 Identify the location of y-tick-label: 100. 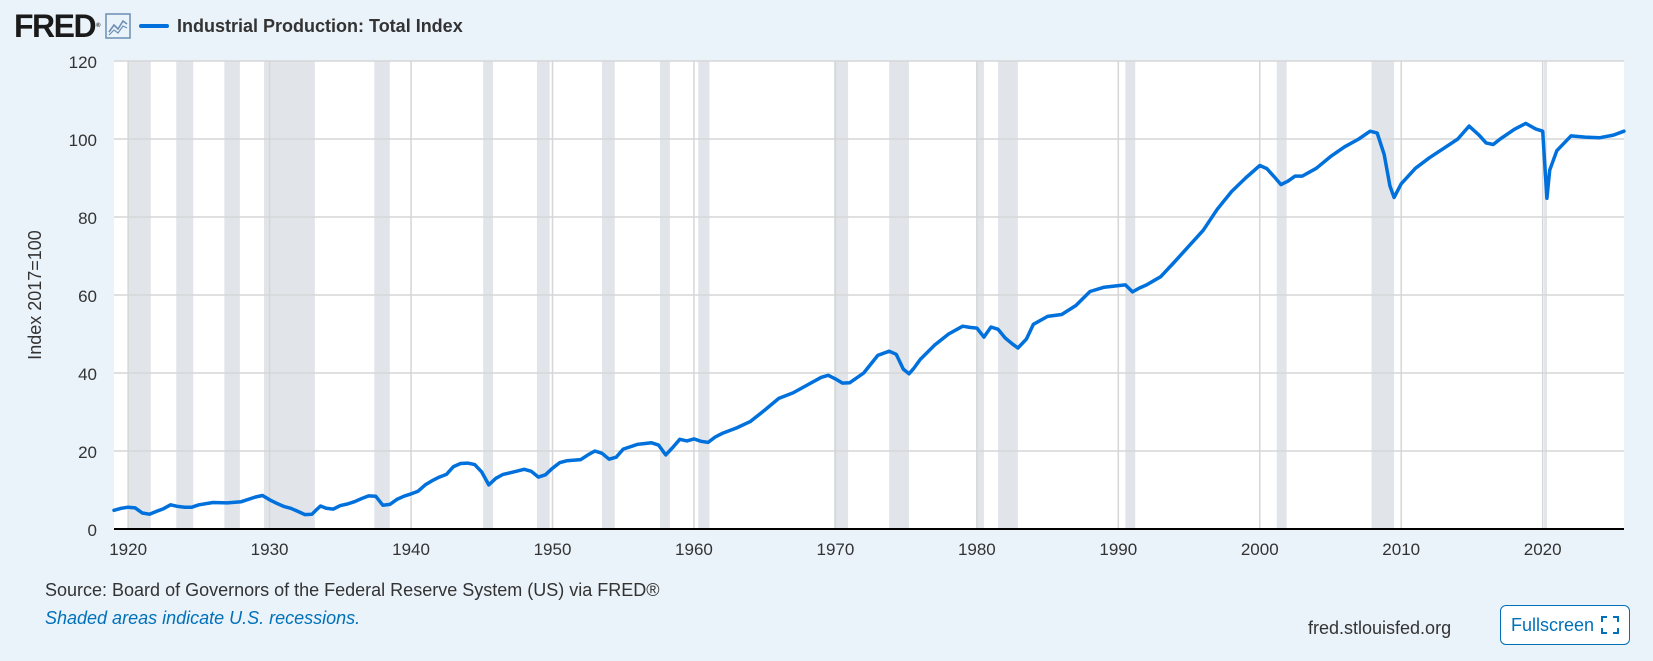
(83, 140).